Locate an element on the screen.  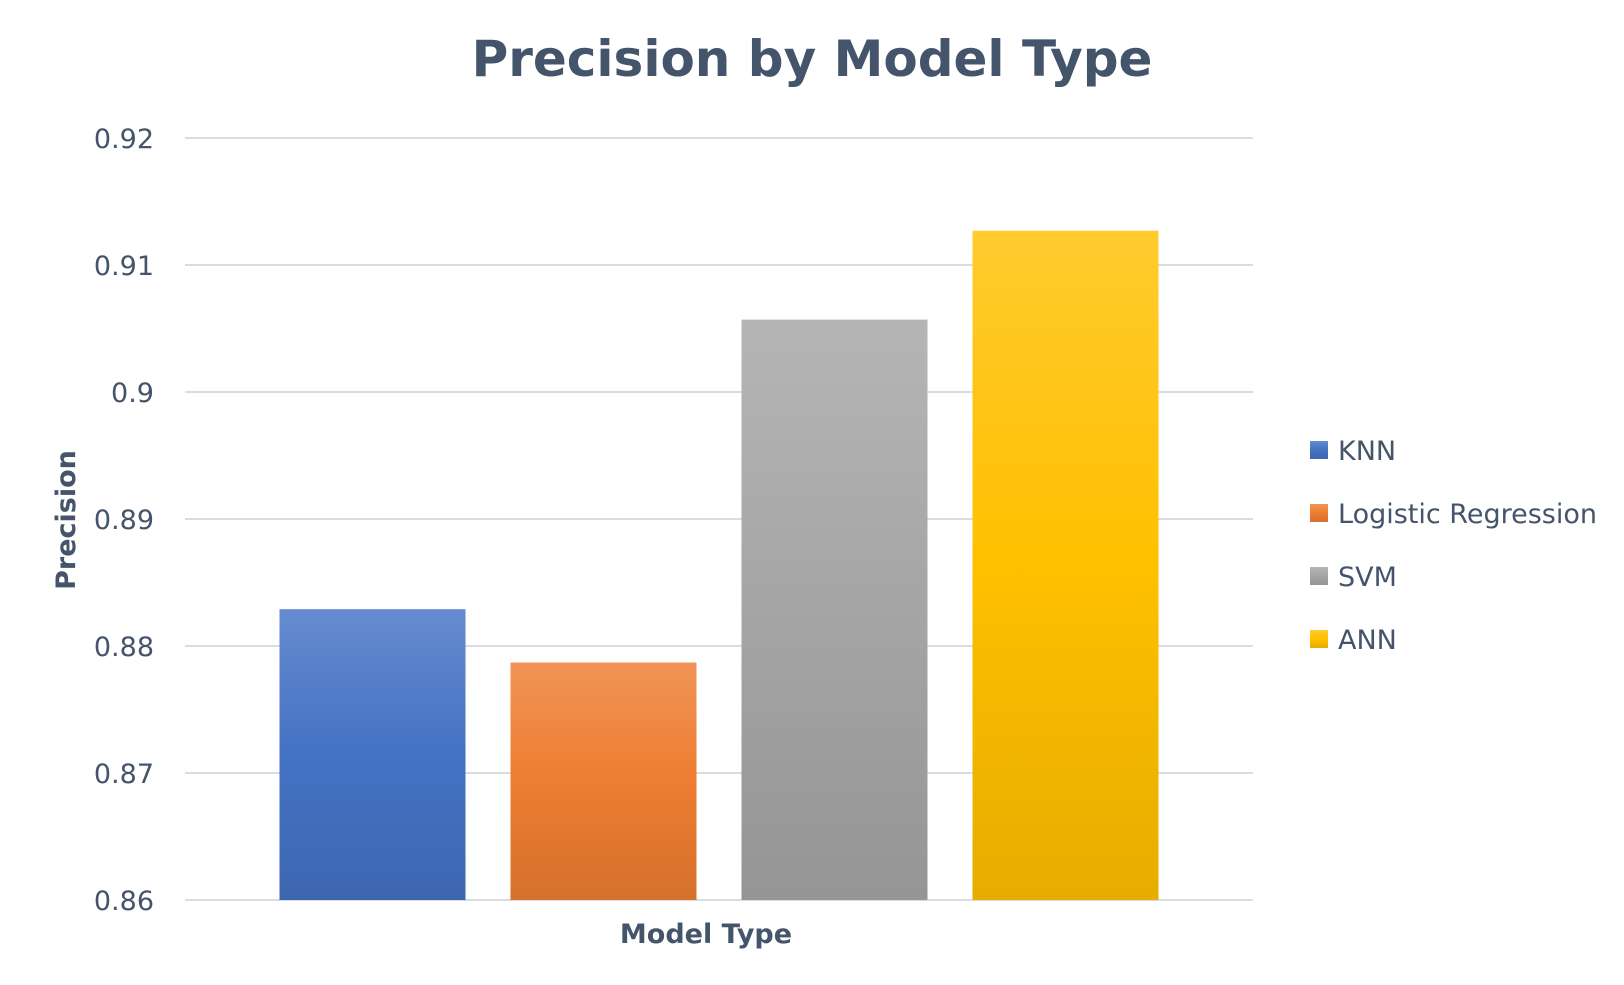
y-tick-label: 0.86 is located at coordinates (124, 901).